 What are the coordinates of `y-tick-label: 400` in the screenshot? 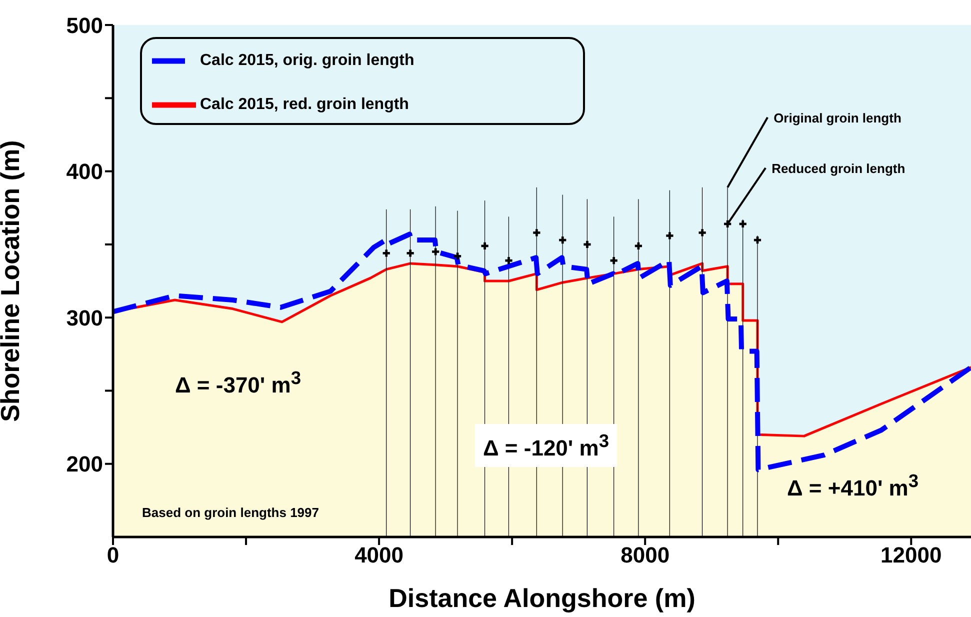 It's located at (84, 171).